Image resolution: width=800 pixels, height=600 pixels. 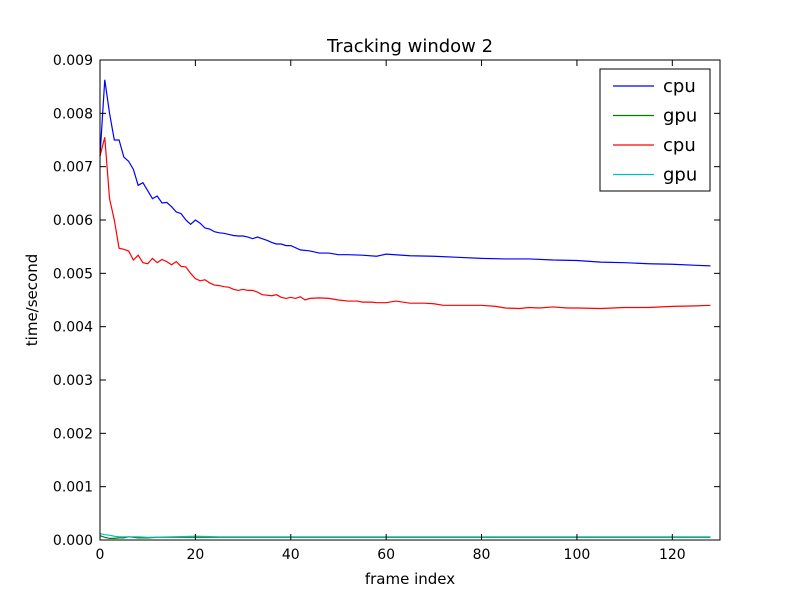 I want to click on y-tick-label: 0.006, so click(x=73, y=221).